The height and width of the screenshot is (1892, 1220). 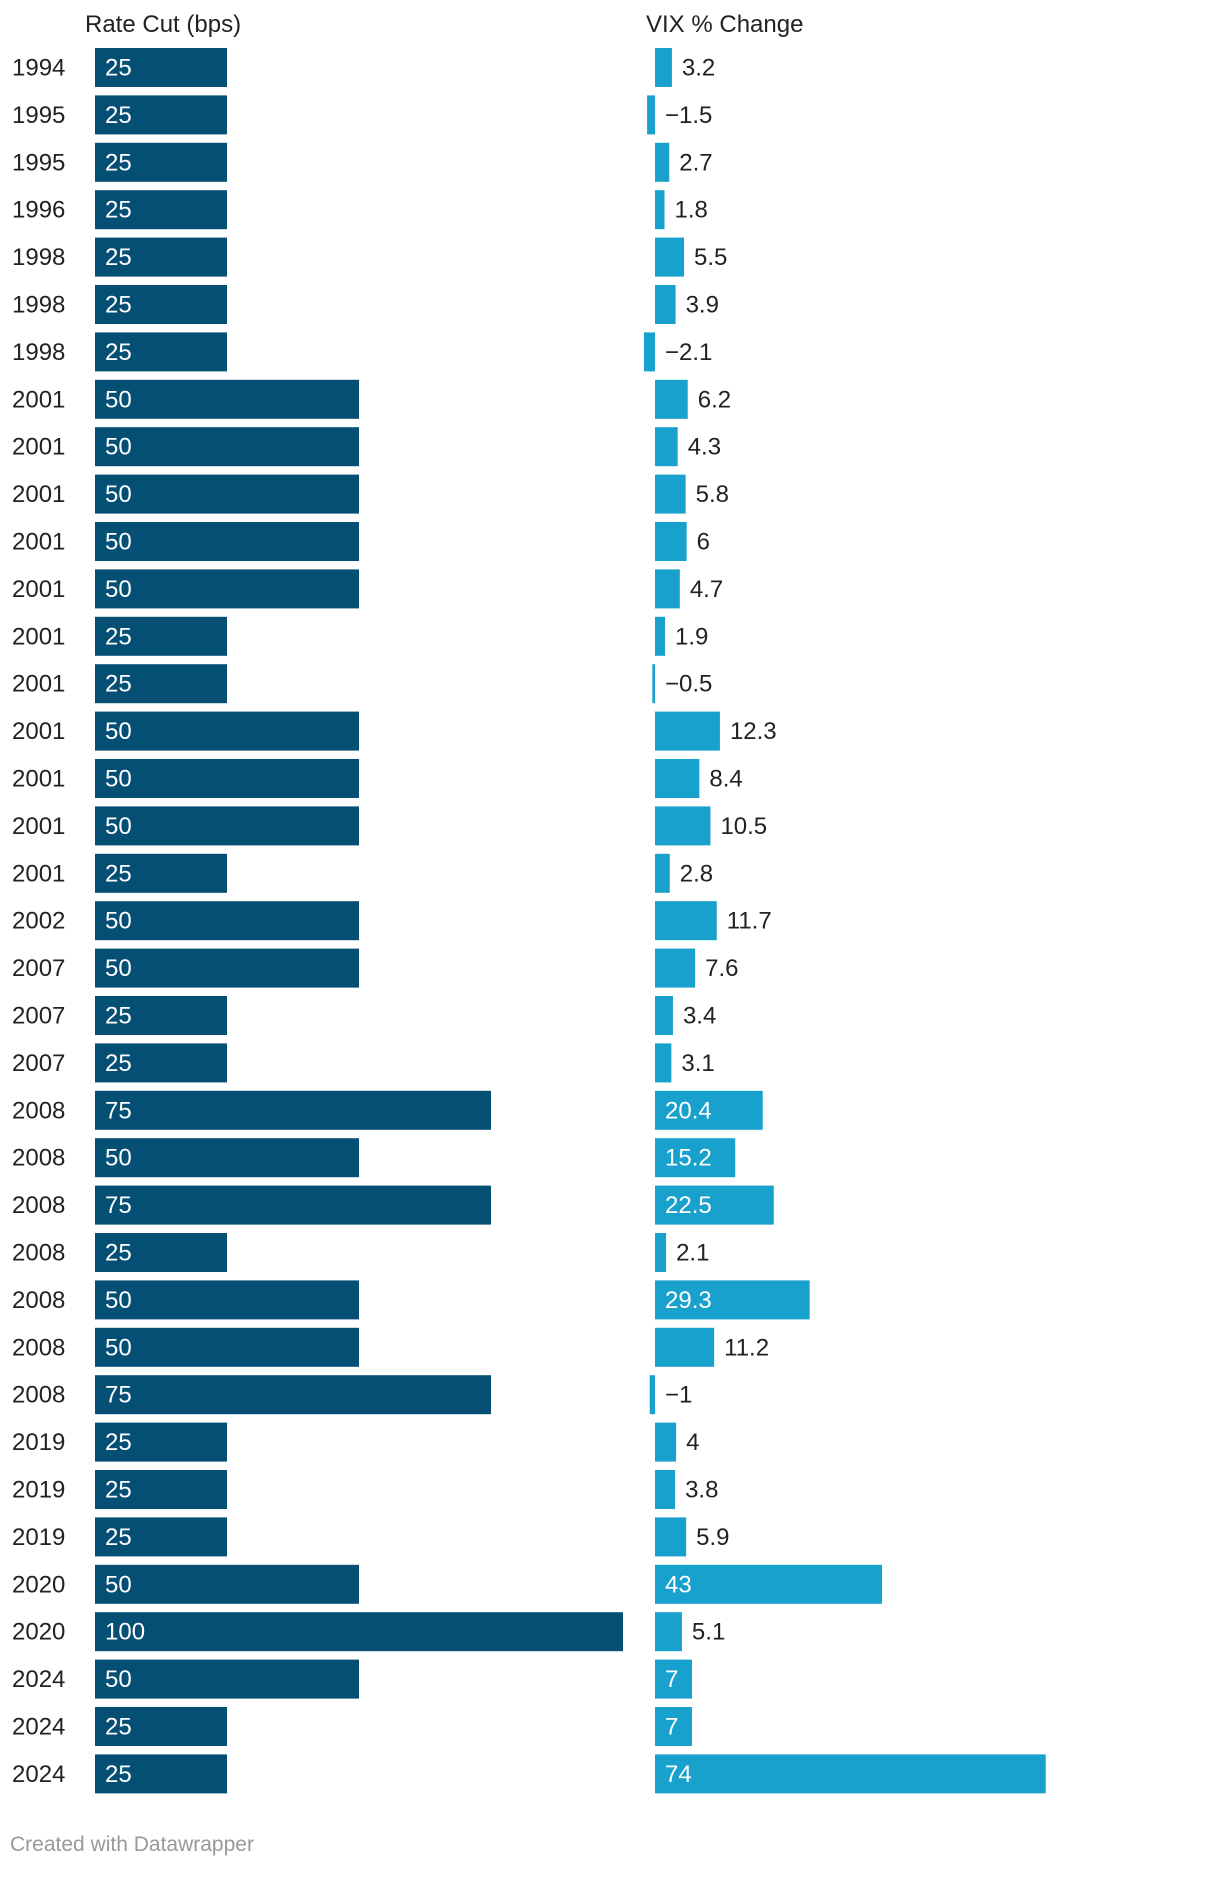 I want to click on vix-change-value-label: 5.1, so click(x=708, y=1632).